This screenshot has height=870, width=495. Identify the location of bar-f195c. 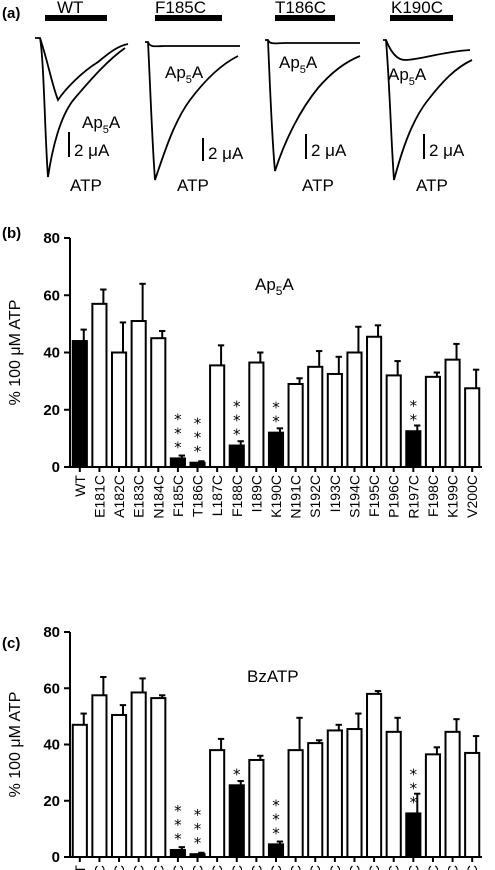
(374, 775).